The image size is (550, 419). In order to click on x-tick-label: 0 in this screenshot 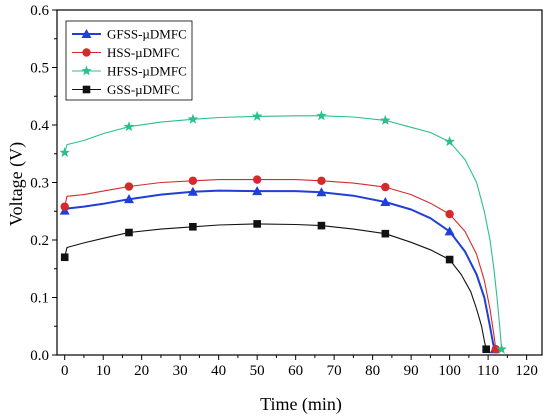, I will do `click(65, 371)`.